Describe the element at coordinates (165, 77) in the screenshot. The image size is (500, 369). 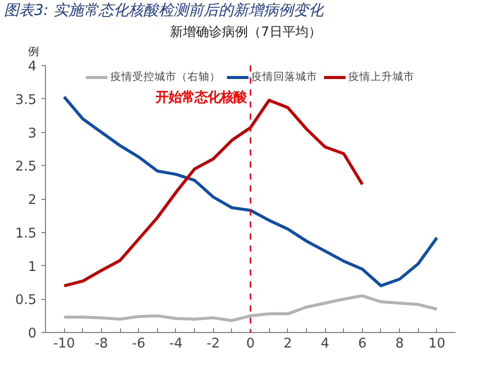
I see `legend-label: 疫情受控城市（右轴）` at that location.